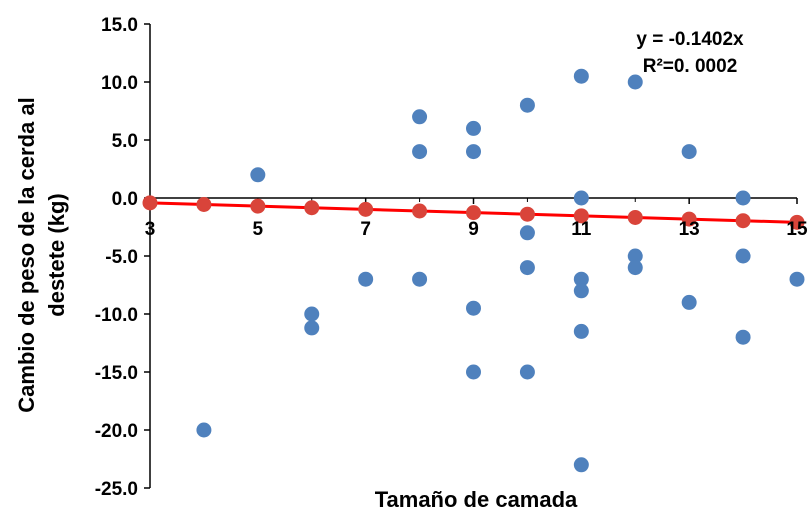 This screenshot has height=521, width=809. Describe the element at coordinates (116, 315) in the screenshot. I see `y-tick-label: -10.0` at that location.